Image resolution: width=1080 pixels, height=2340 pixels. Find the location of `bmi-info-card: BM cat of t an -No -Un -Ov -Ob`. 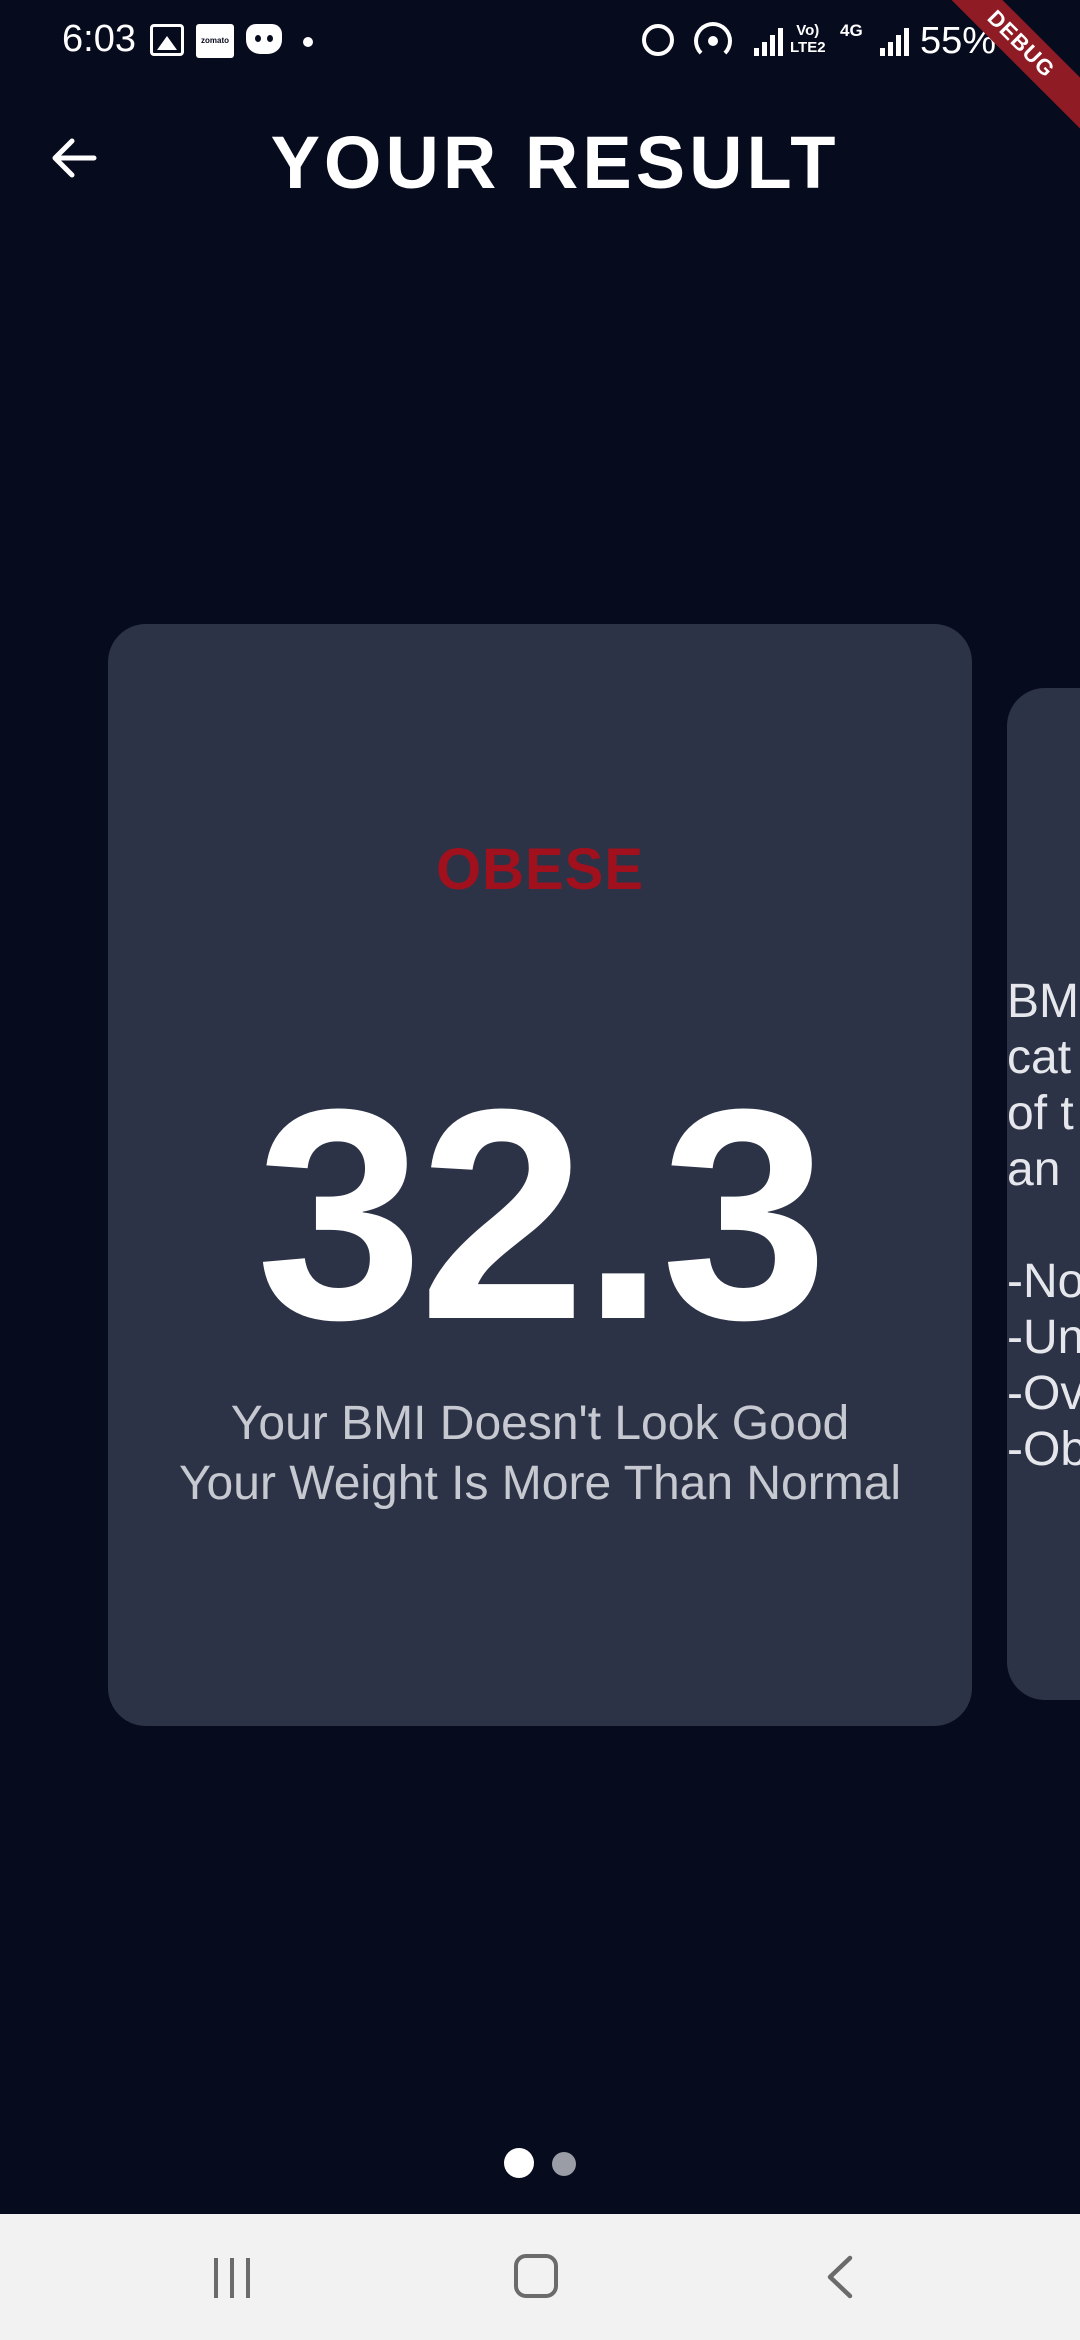

bmi-info-card: BM cat of t an -No -Un -Ov -Ob is located at coordinates (1043, 1194).